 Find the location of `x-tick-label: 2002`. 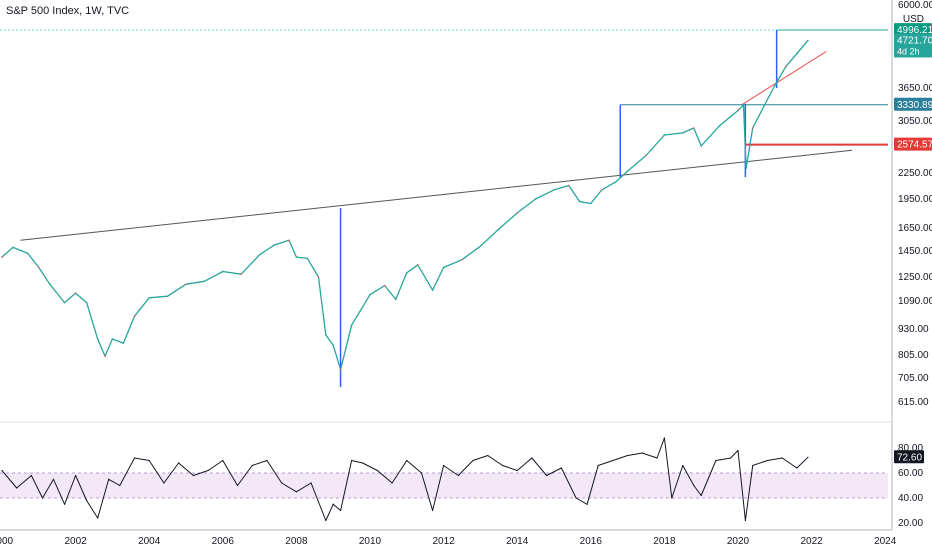

x-tick-label: 2002 is located at coordinates (75, 541).